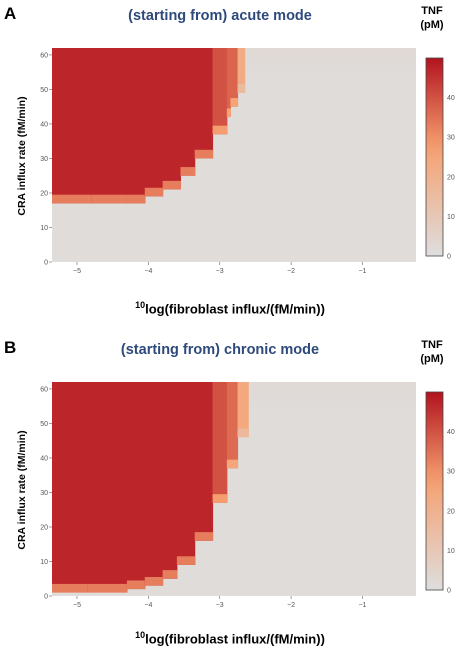  What do you see at coordinates (449, 257) in the screenshot?
I see `colorbar-tick-label: 0` at bounding box center [449, 257].